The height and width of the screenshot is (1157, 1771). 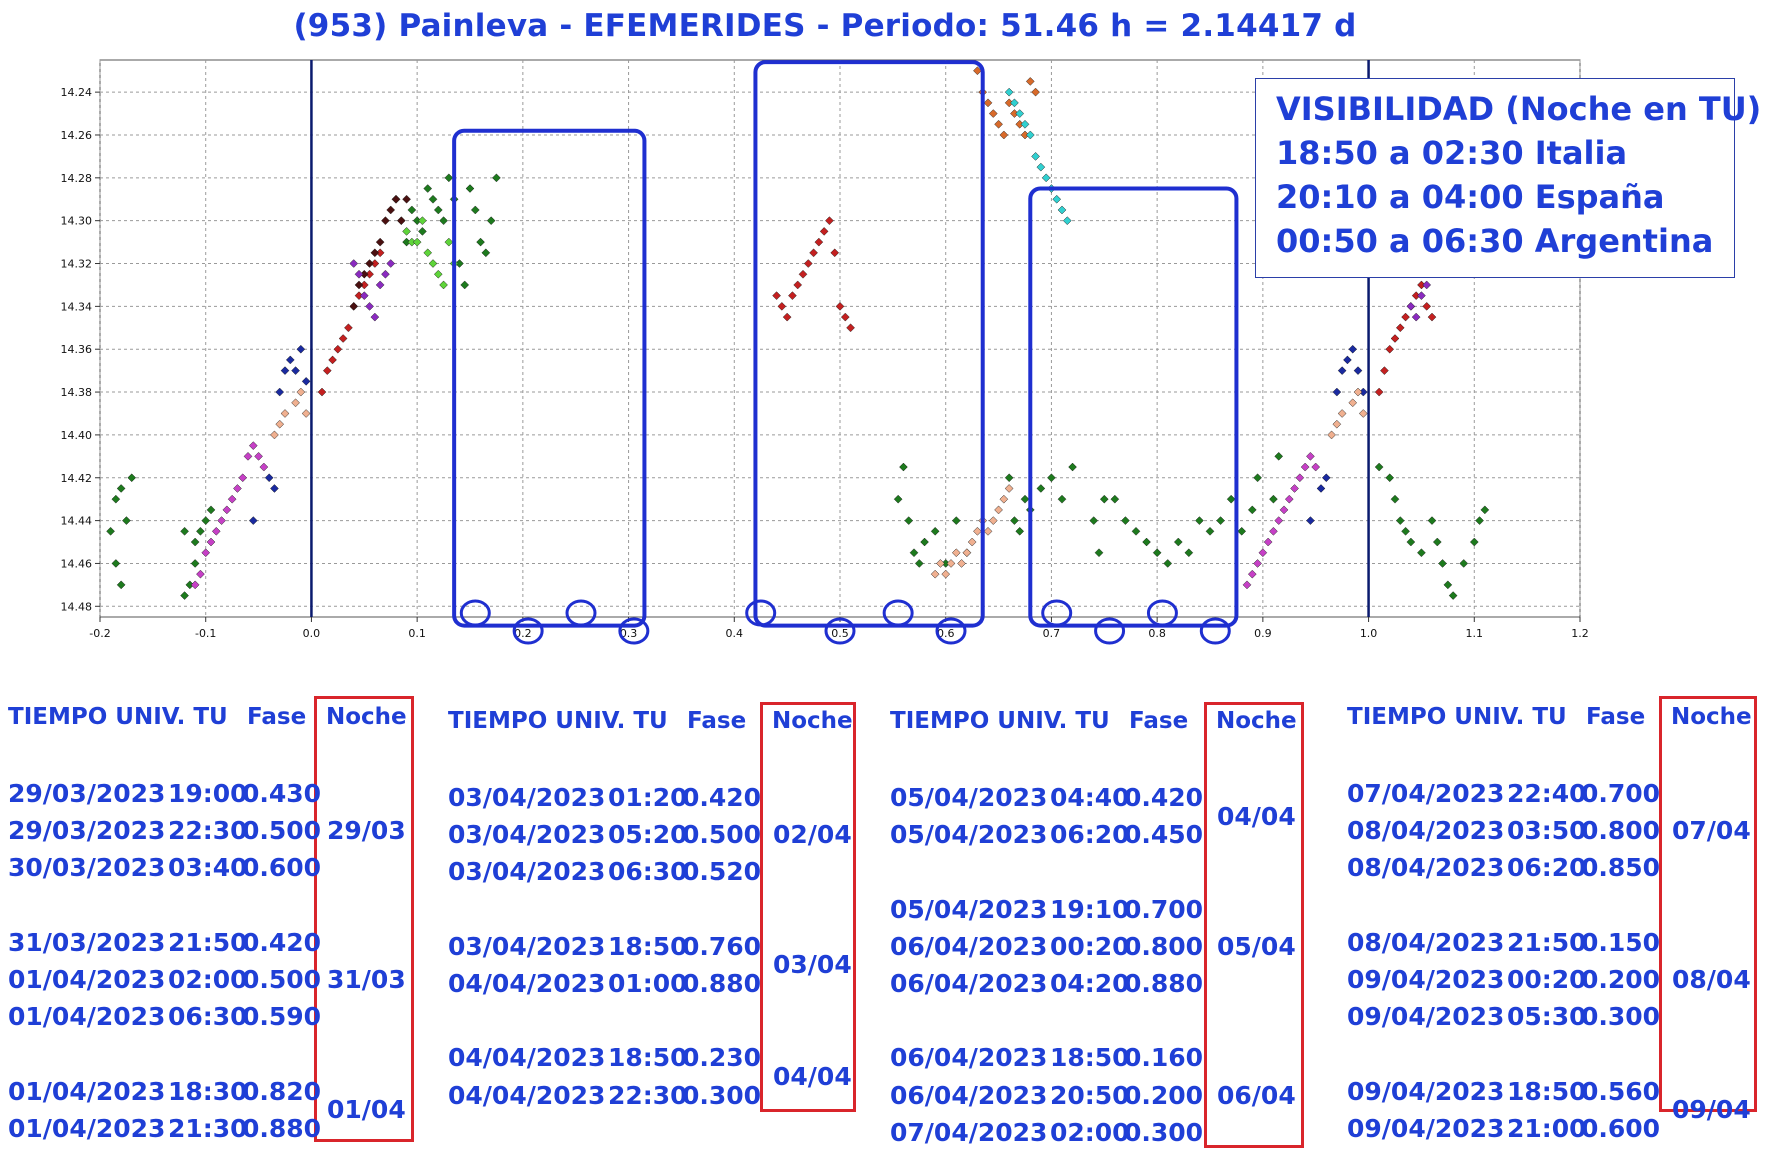 What do you see at coordinates (1164, 835) in the screenshot?
I see `row-phase: 0.450` at bounding box center [1164, 835].